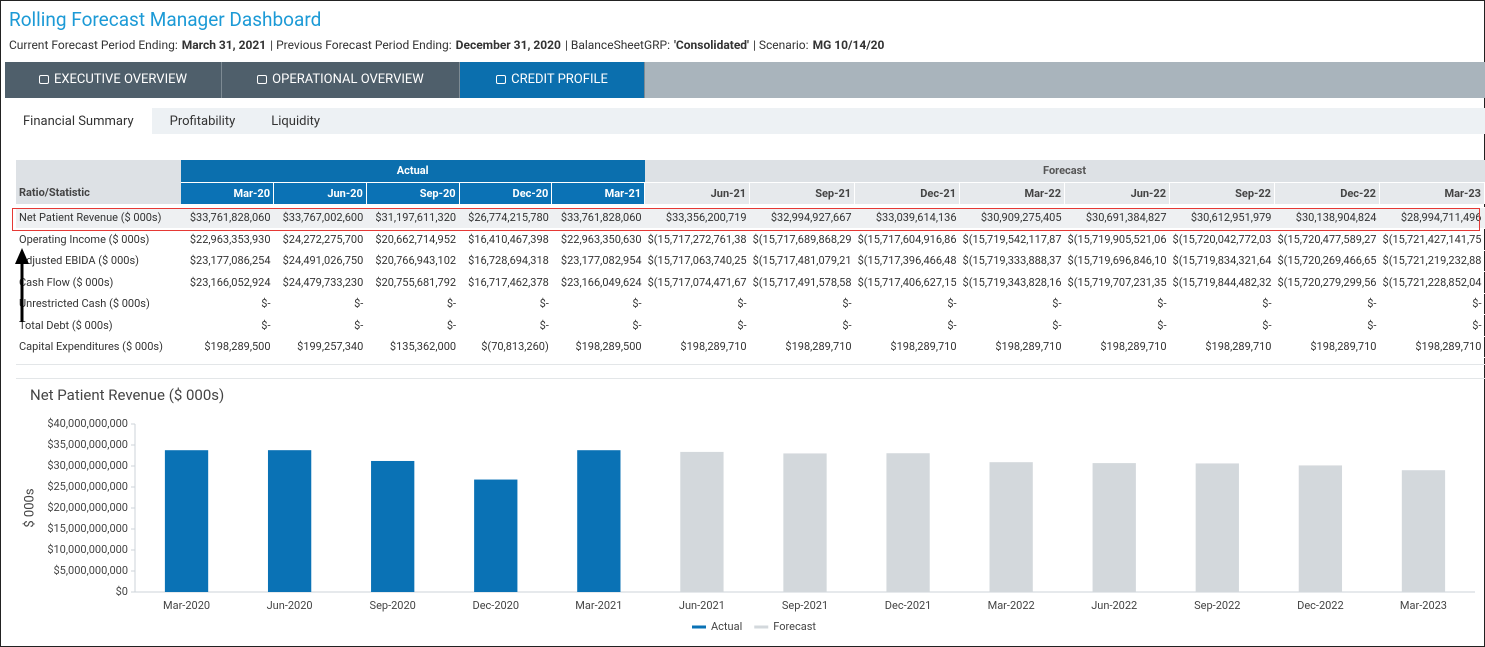  What do you see at coordinates (122, 591) in the screenshot?
I see `y-tick-label: $0` at bounding box center [122, 591].